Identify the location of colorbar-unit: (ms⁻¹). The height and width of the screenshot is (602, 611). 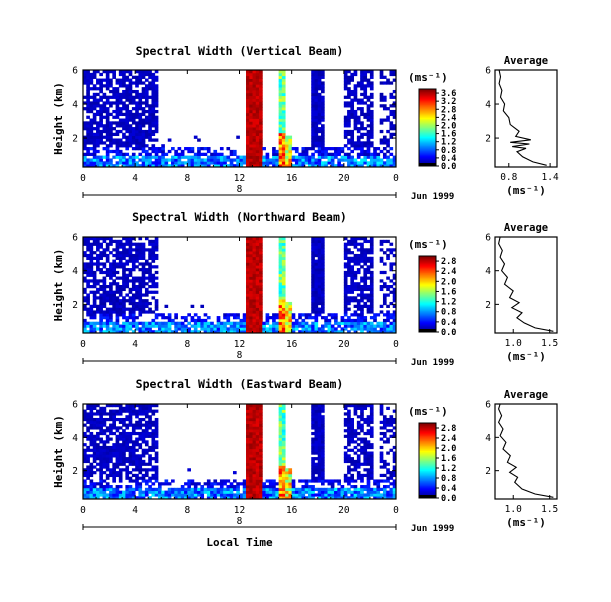
(428, 77).